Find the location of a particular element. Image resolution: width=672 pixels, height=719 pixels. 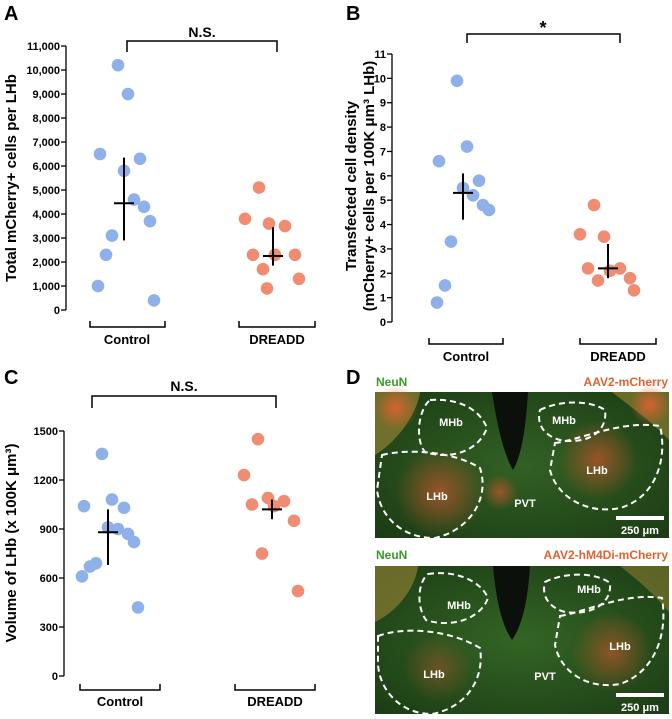

micrograph-bottom-region-mhb-left: MHb is located at coordinates (459, 606).